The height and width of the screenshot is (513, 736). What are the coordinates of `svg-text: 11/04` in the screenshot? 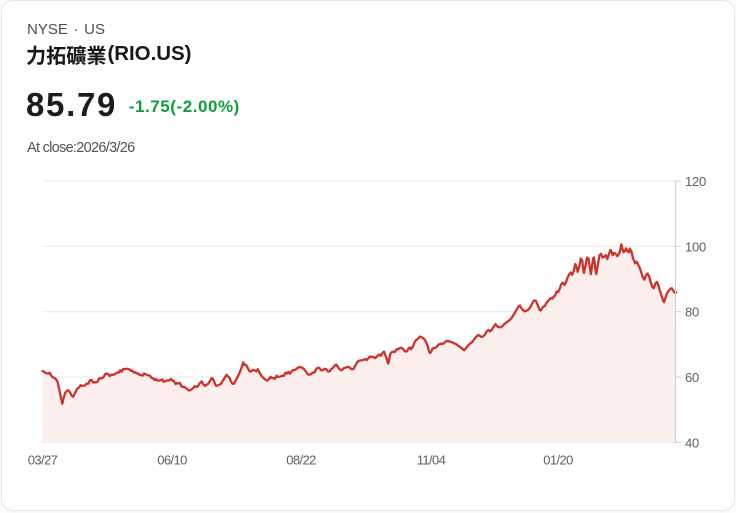 It's located at (431, 460).